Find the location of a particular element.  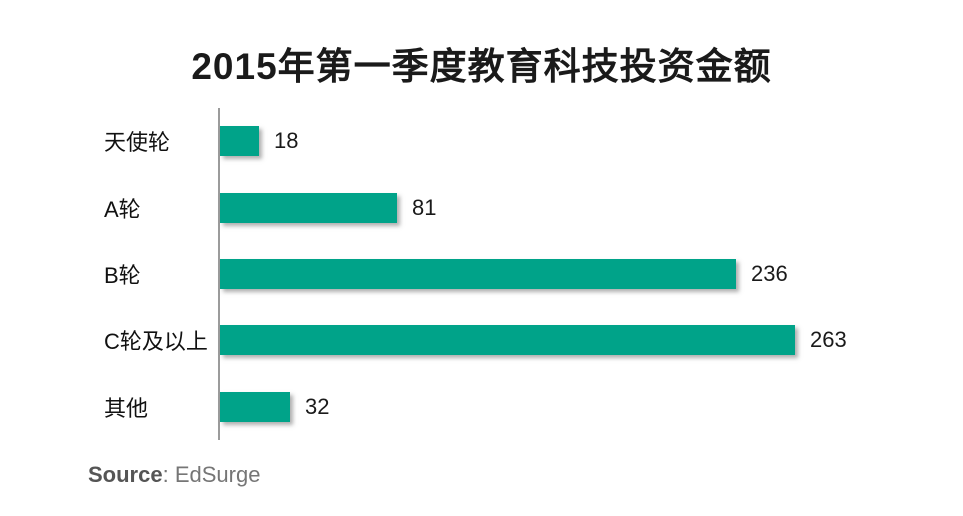

category-label: 天使轮 is located at coordinates (137, 143).